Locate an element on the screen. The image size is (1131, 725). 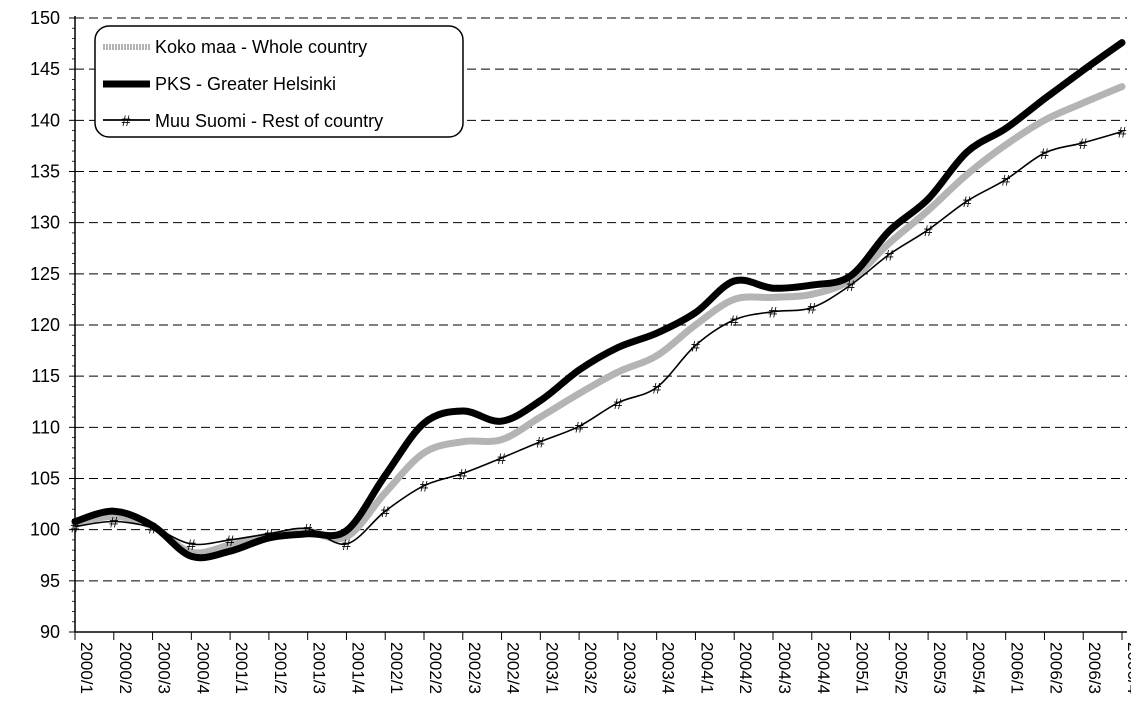
x-tick-label: 2003/4 is located at coordinates (668, 668).